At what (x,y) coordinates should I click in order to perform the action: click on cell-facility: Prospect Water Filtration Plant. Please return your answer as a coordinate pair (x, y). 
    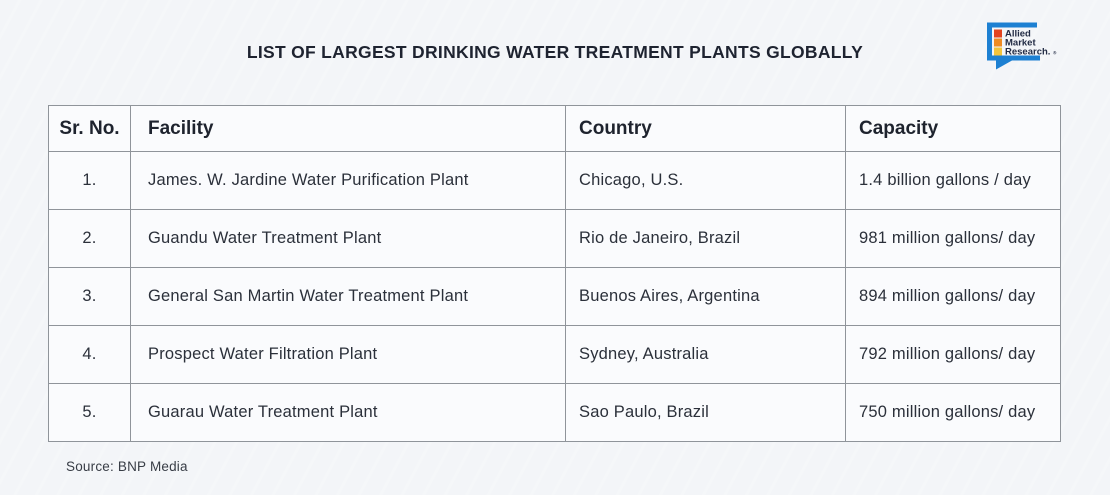
    Looking at the image, I should click on (348, 354).